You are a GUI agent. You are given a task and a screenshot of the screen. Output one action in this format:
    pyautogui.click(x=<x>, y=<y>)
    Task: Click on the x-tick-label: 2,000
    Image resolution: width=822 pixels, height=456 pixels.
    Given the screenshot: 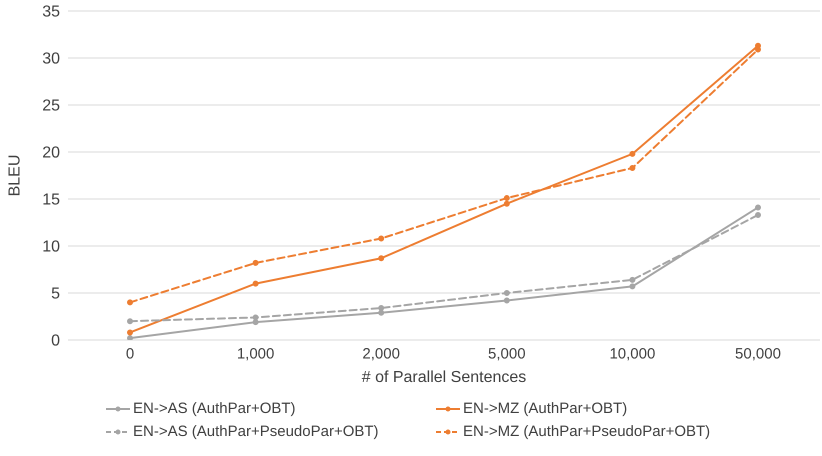 What is the action you would take?
    pyautogui.click(x=381, y=354)
    